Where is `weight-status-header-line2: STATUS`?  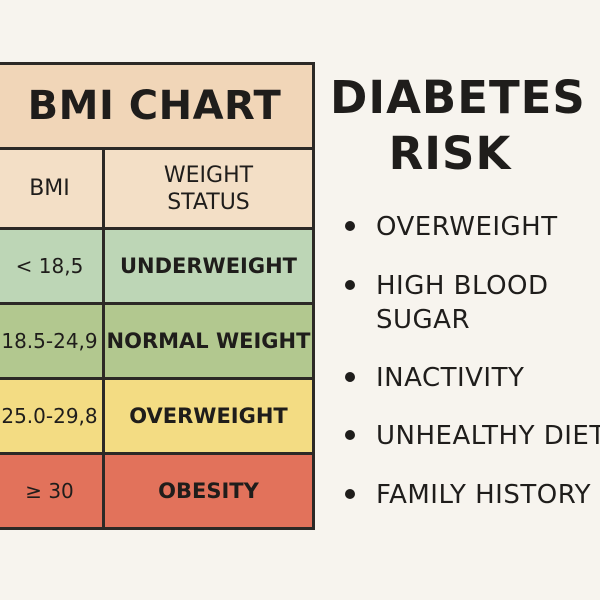
weight-status-header-line2: STATUS is located at coordinates (208, 202).